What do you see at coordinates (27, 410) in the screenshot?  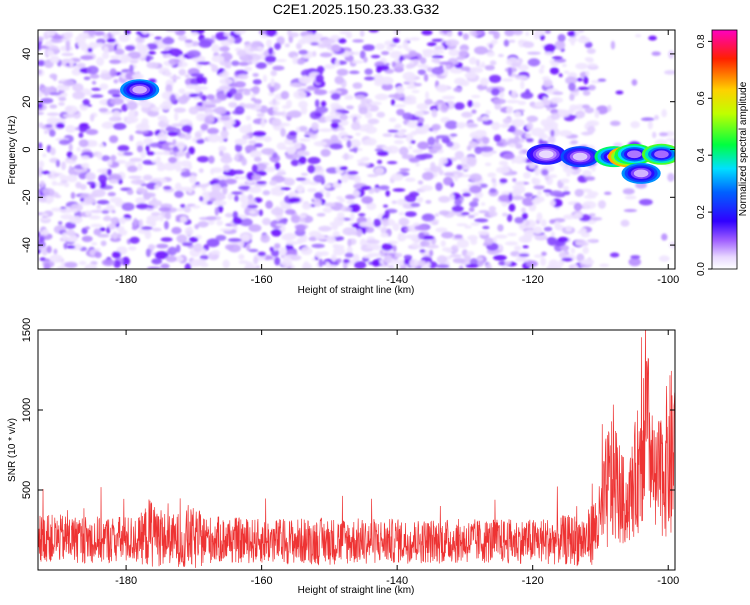 I see `y-tick-label: 1000` at bounding box center [27, 410].